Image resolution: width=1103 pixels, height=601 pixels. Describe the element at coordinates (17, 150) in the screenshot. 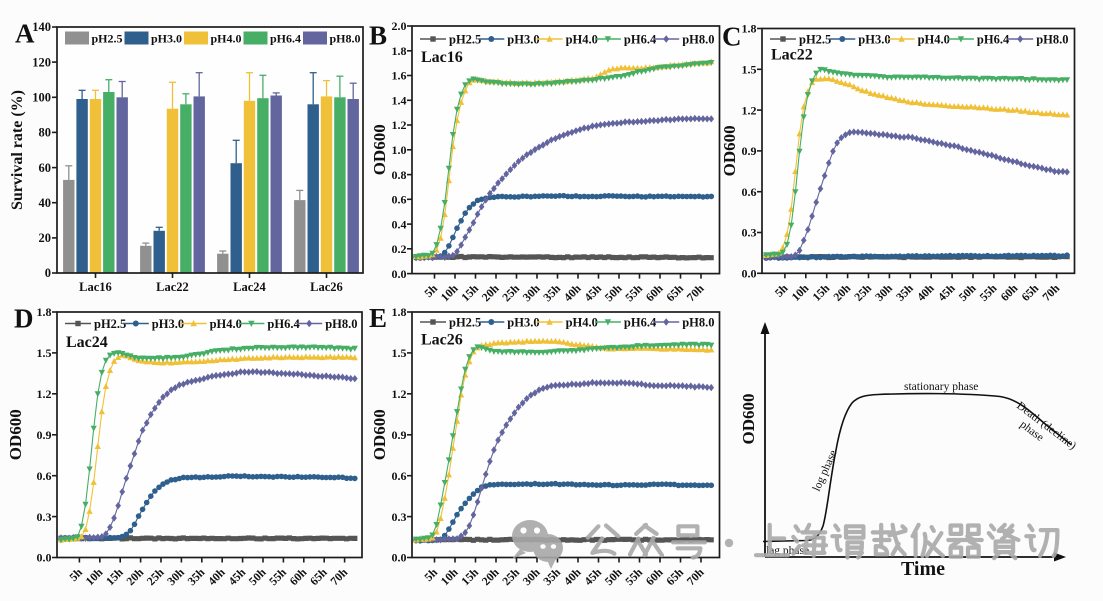

I see `svg-text: Survival rate (%)` at that location.